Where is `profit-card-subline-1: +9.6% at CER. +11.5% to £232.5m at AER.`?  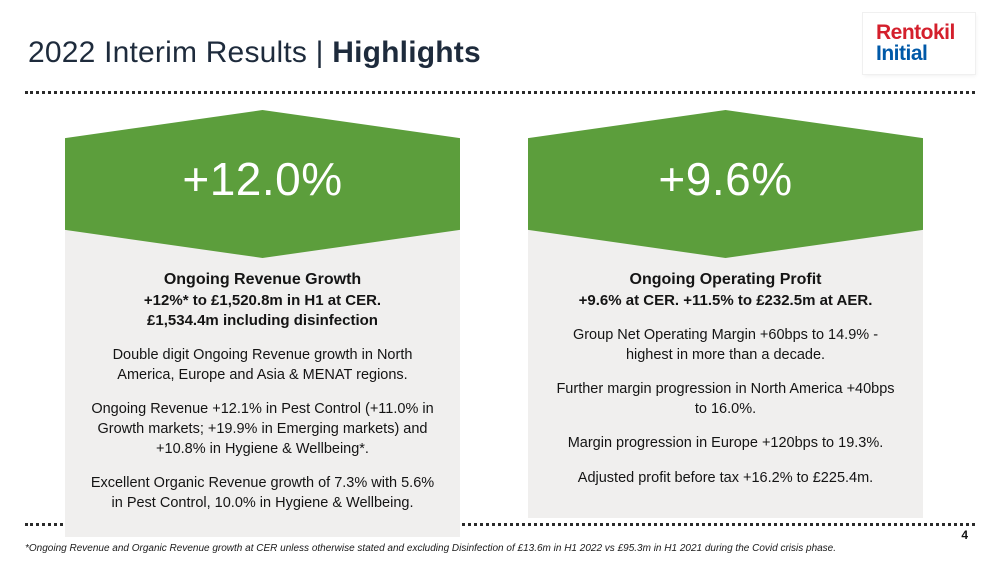 profit-card-subline-1: +9.6% at CER. +11.5% to £232.5m at AER. is located at coordinates (725, 300).